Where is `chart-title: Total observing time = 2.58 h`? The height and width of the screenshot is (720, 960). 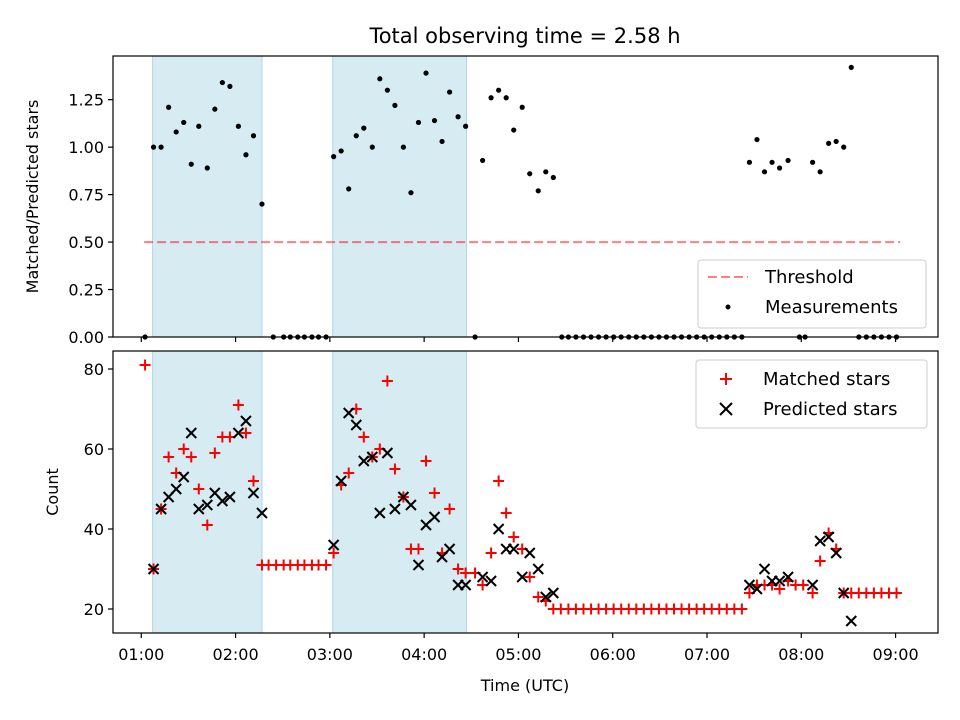 chart-title: Total observing time = 2.58 h is located at coordinates (524, 36).